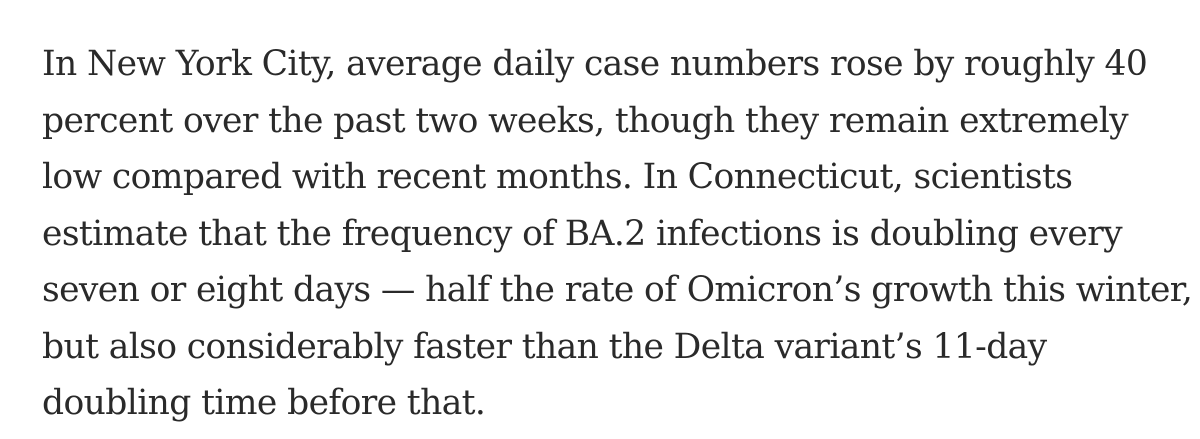 This screenshot has width=1200, height=439. Describe the element at coordinates (264, 403) in the screenshot. I see `paragraph-line-7: doubling time before that.` at that location.